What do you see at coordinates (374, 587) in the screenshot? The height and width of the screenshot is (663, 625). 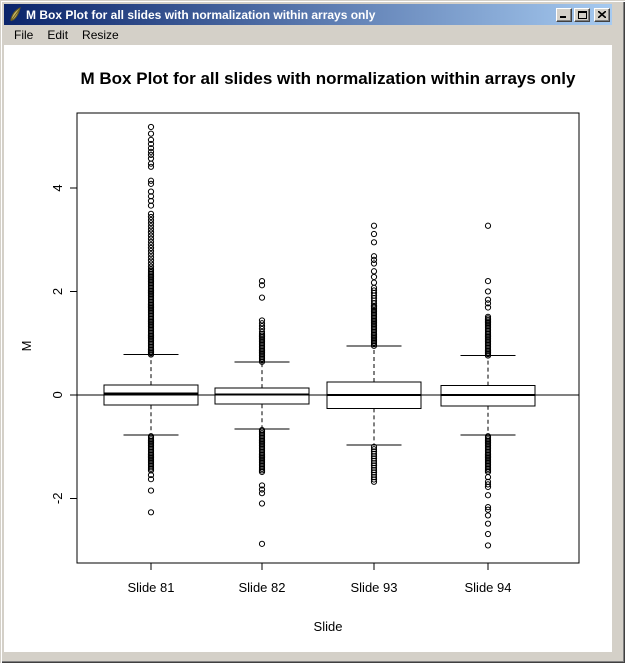 I see `svg-text: Slide 93` at bounding box center [374, 587].